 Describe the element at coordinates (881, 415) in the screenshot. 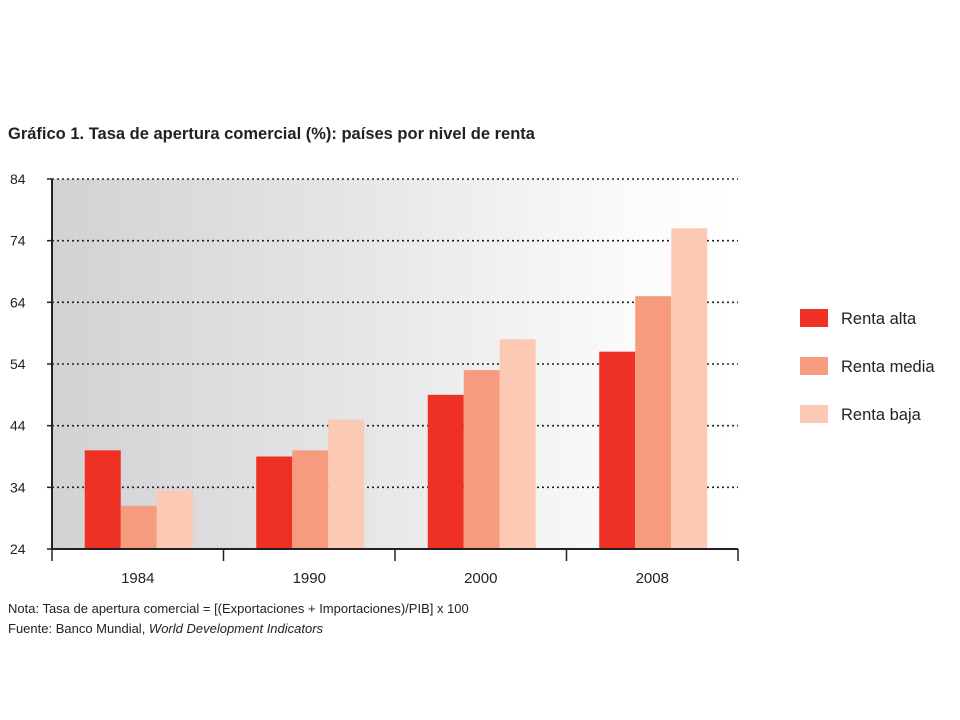

I see `legend-label: Renta baja` at that location.